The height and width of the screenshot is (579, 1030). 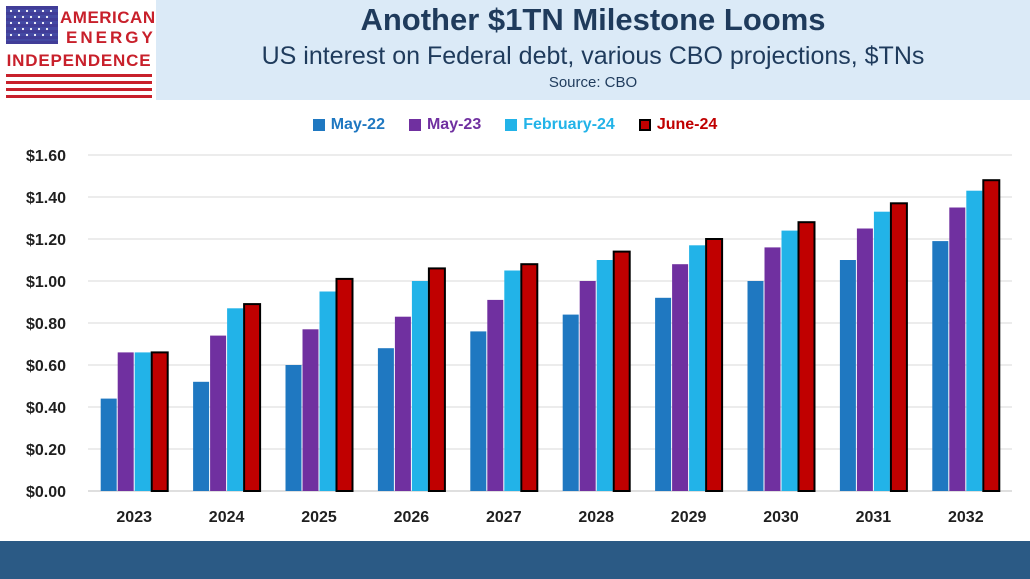 What do you see at coordinates (310, 410) in the screenshot?
I see `bar-may-23-2025` at bounding box center [310, 410].